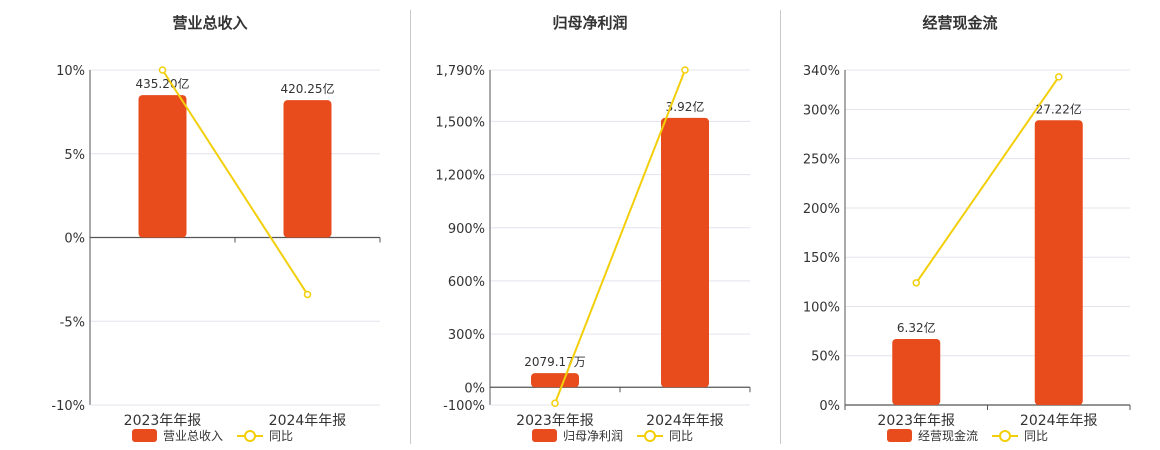 The image size is (1160, 450). I want to click on chart-title: 归母净利润, so click(589, 23).